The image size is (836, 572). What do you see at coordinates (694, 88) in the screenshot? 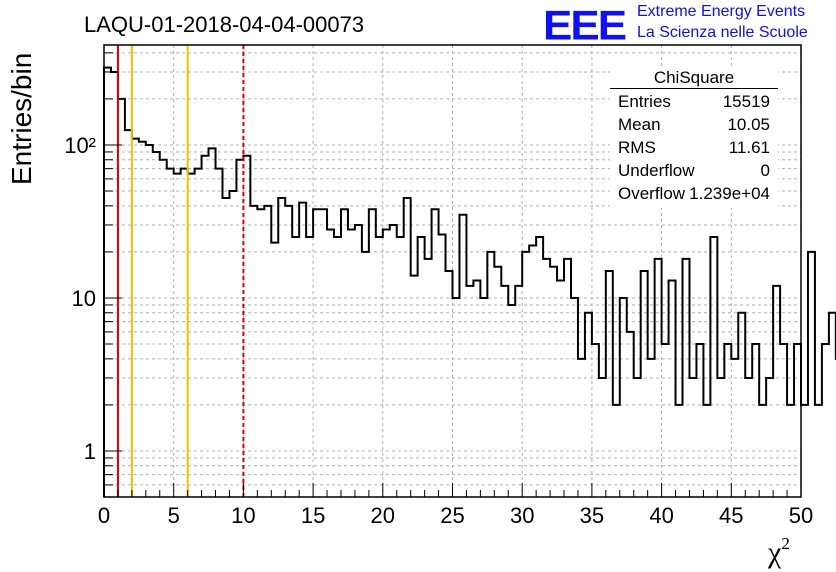
I see `stats-box-divider` at bounding box center [694, 88].